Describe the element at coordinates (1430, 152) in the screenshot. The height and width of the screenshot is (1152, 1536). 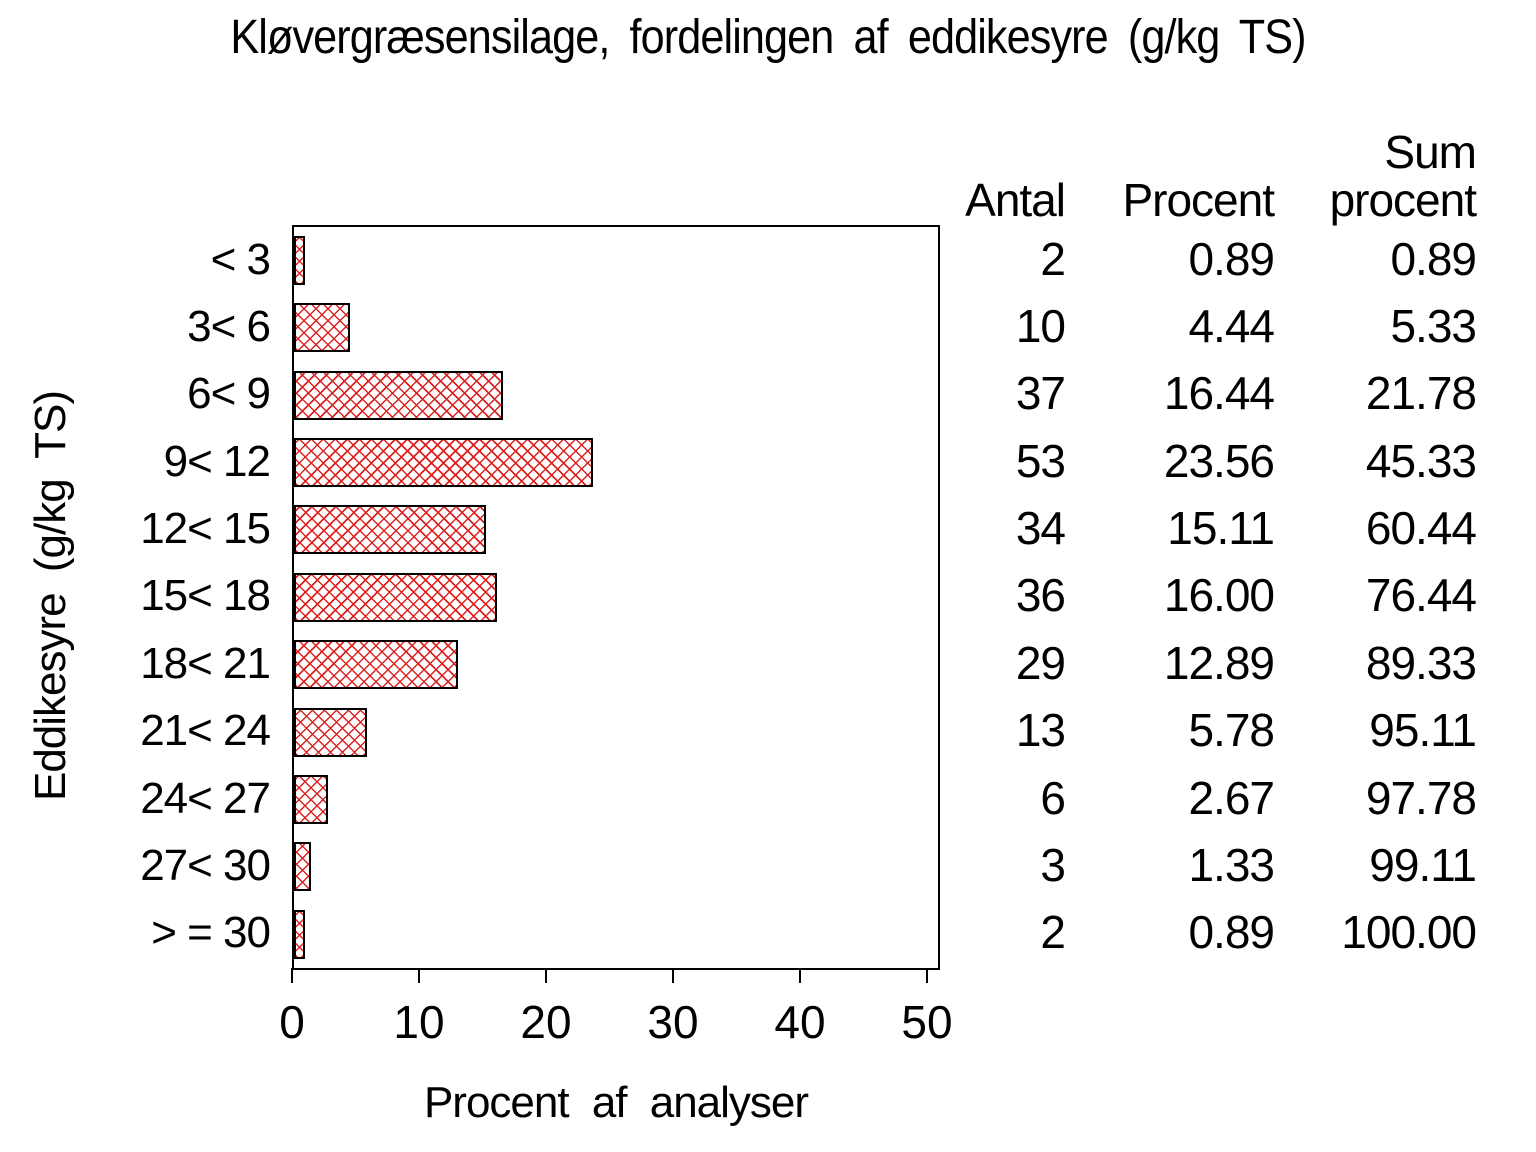
I see `col-header-sum-line1: Sum` at that location.